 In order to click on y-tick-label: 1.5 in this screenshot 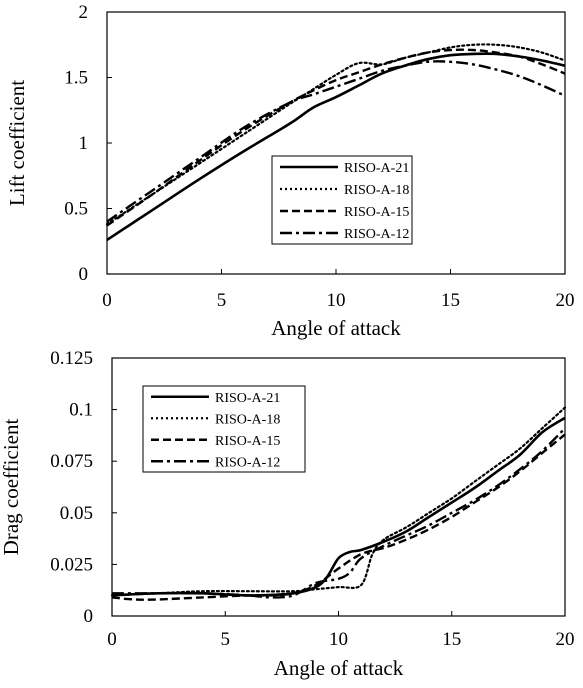, I will do `click(76, 78)`.